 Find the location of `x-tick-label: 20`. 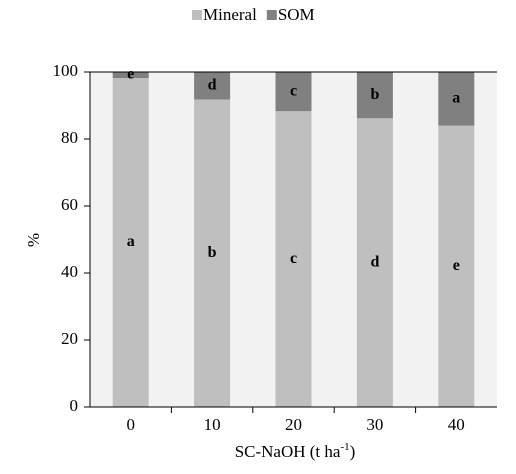

x-tick-label: 20 is located at coordinates (293, 424).